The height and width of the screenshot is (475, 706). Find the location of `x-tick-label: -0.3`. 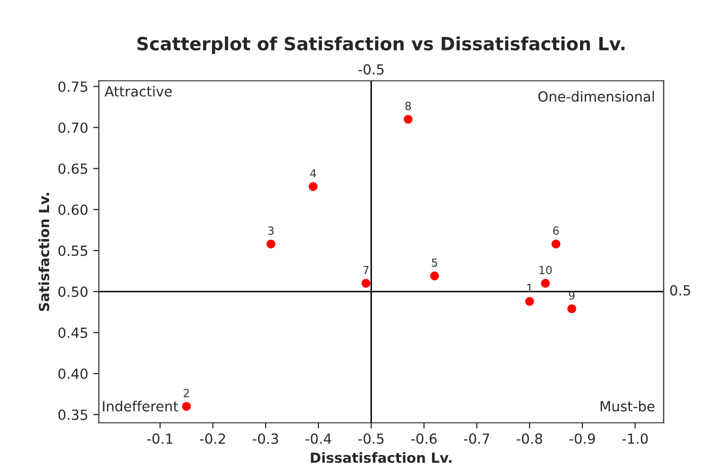

x-tick-label: -0.3 is located at coordinates (265, 438).